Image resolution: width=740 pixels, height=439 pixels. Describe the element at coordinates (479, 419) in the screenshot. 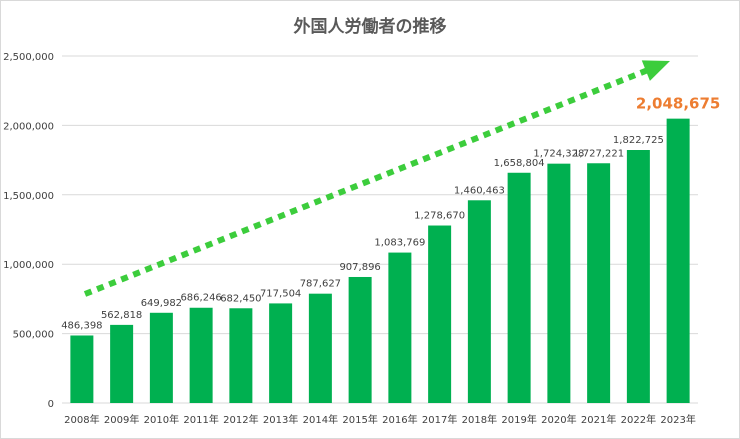

I see `x-tick-label: 2018年` at that location.